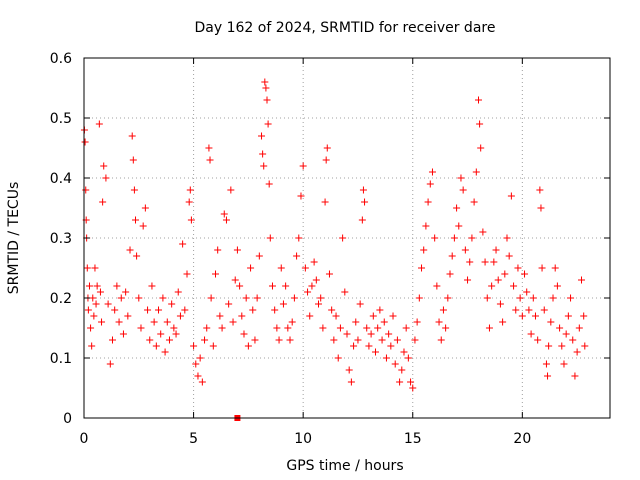  I want to click on y-tick-labels: 0 0.1 0.2 0.3 0.4 0.5 0.6, so click(61, 239).